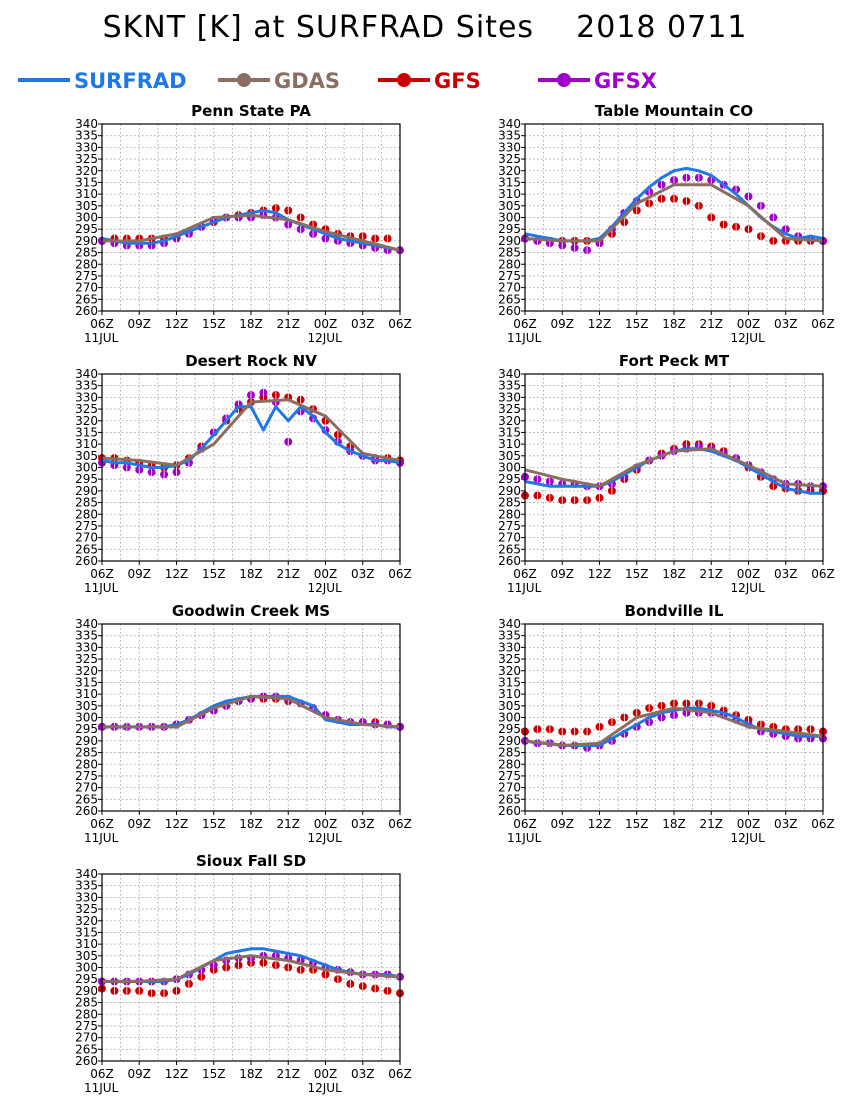  I want to click on y-tick-label: 315, so click(86, 432).